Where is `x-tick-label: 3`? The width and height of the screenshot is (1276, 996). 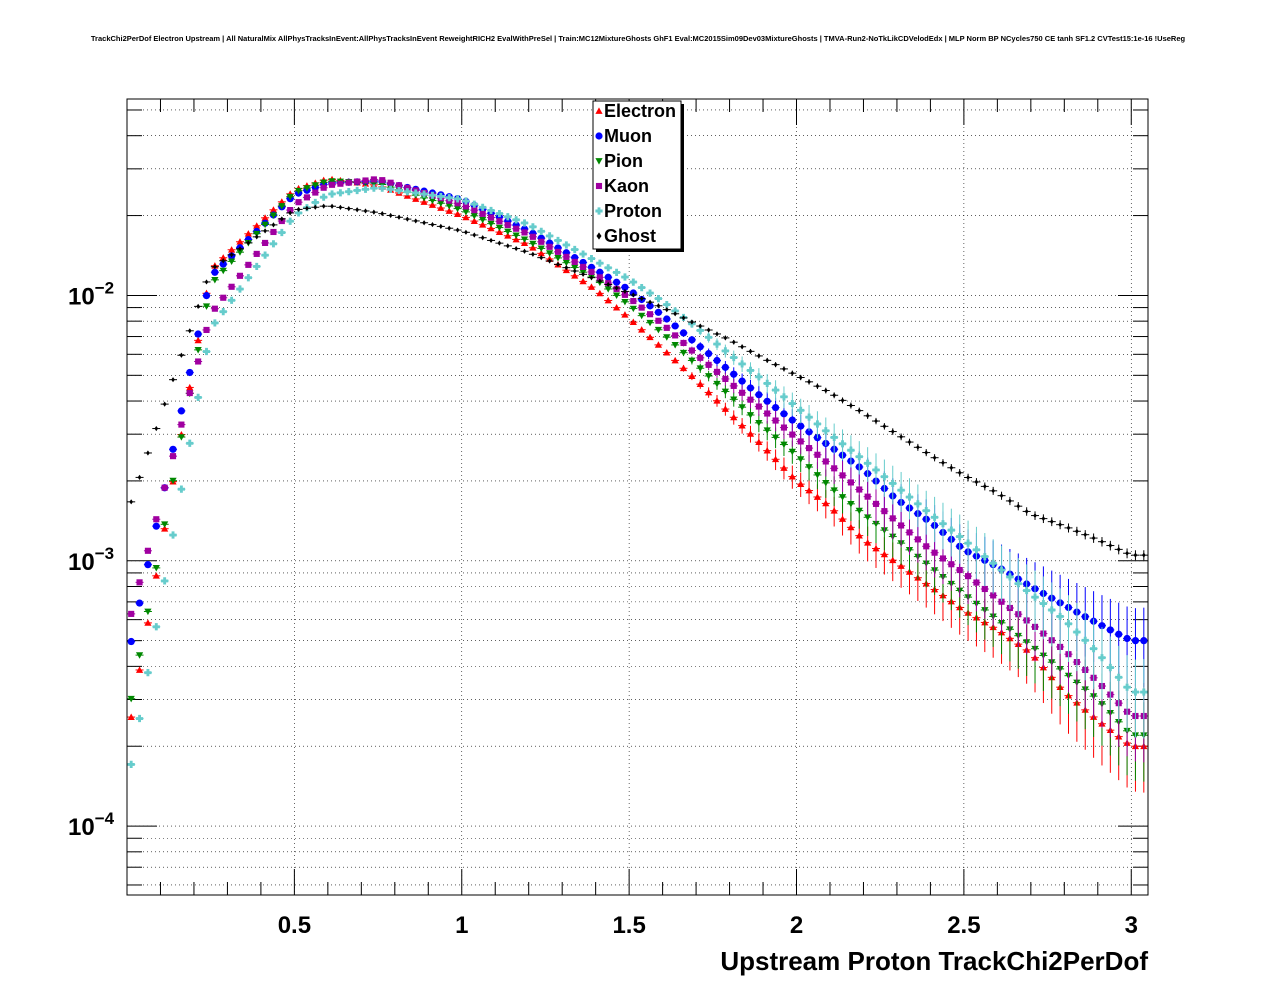 x-tick-label: 3 is located at coordinates (1131, 925).